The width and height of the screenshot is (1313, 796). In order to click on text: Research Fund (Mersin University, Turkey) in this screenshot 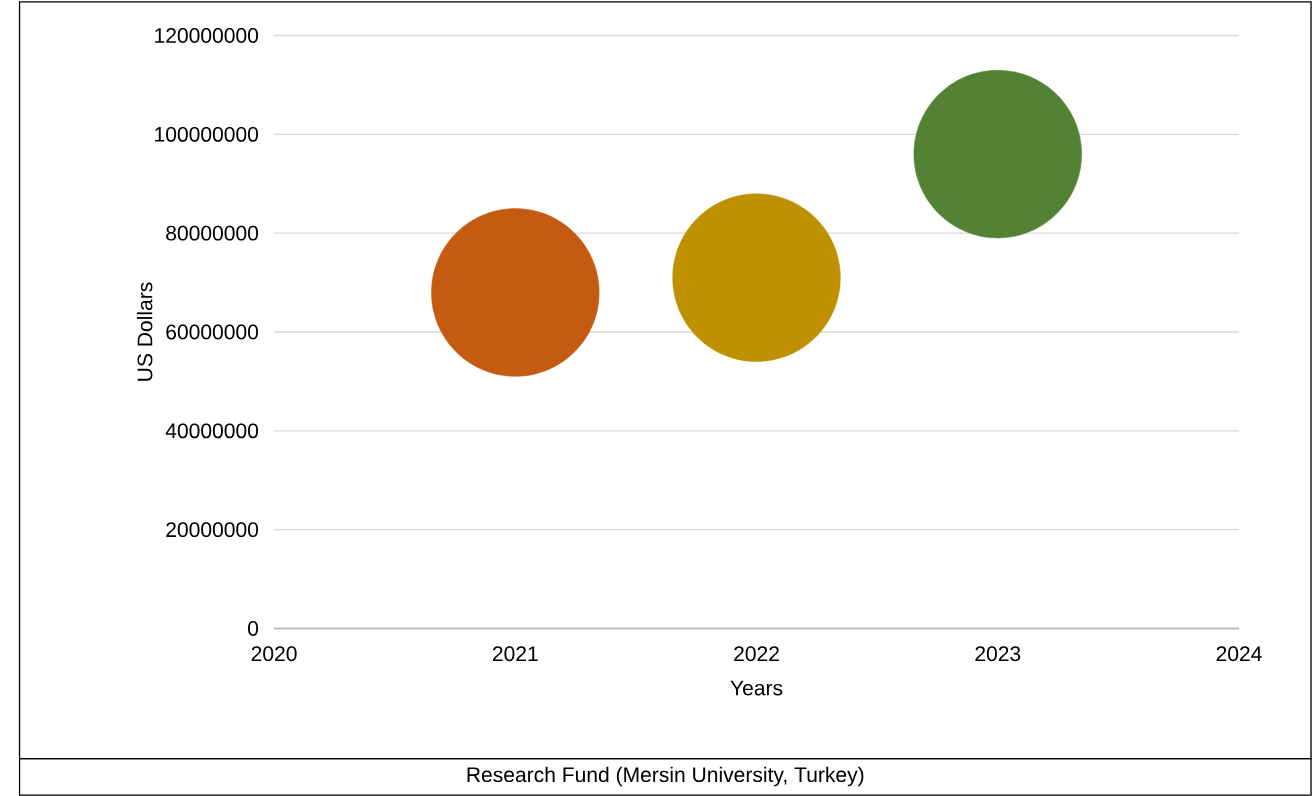, I will do `click(665, 776)`.